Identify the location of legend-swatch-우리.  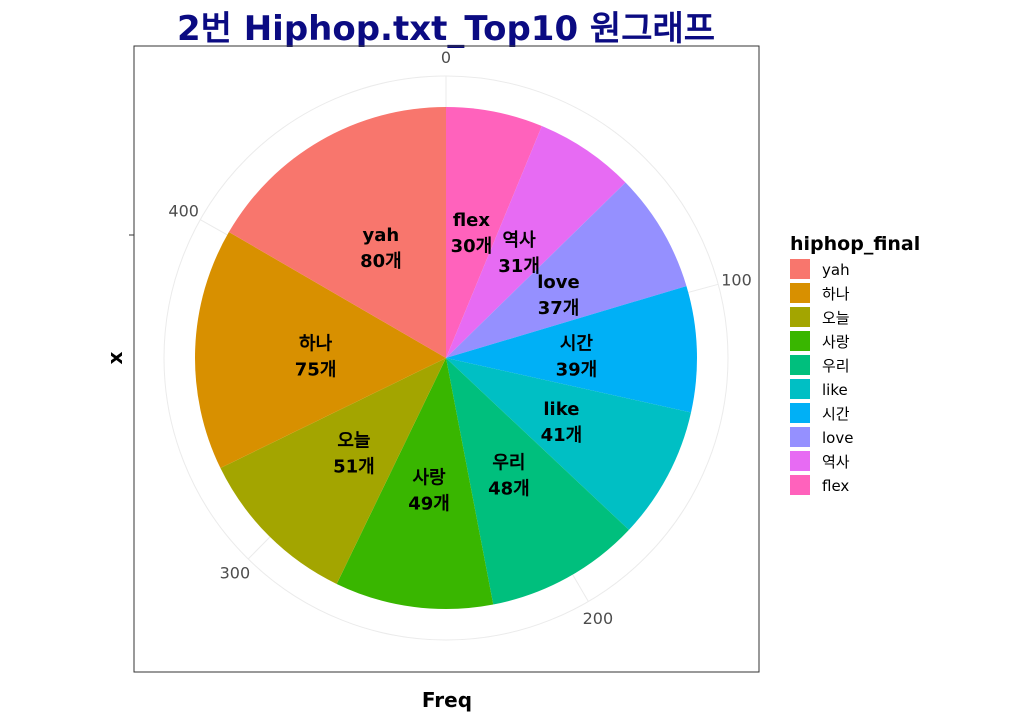
(800, 365).